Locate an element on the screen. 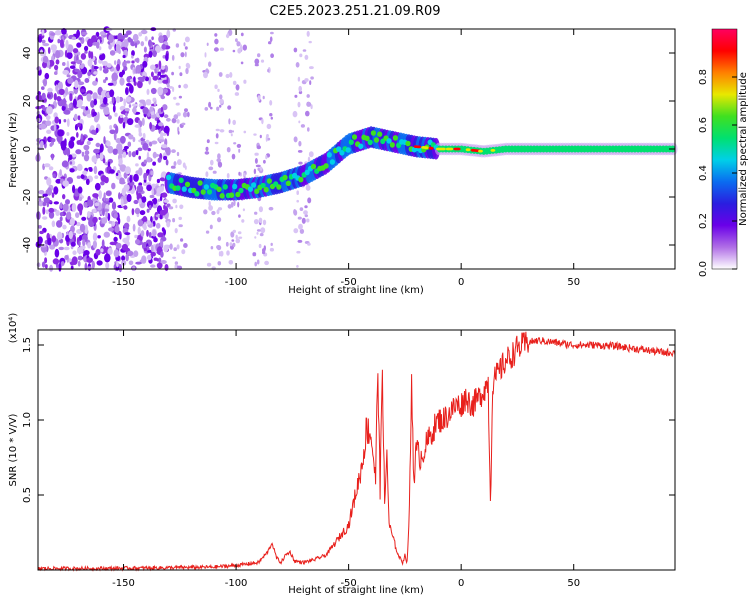 Image resolution: width=750 pixels, height=600 pixels. snr-multiplier: (x10⁴) is located at coordinates (13, 328).